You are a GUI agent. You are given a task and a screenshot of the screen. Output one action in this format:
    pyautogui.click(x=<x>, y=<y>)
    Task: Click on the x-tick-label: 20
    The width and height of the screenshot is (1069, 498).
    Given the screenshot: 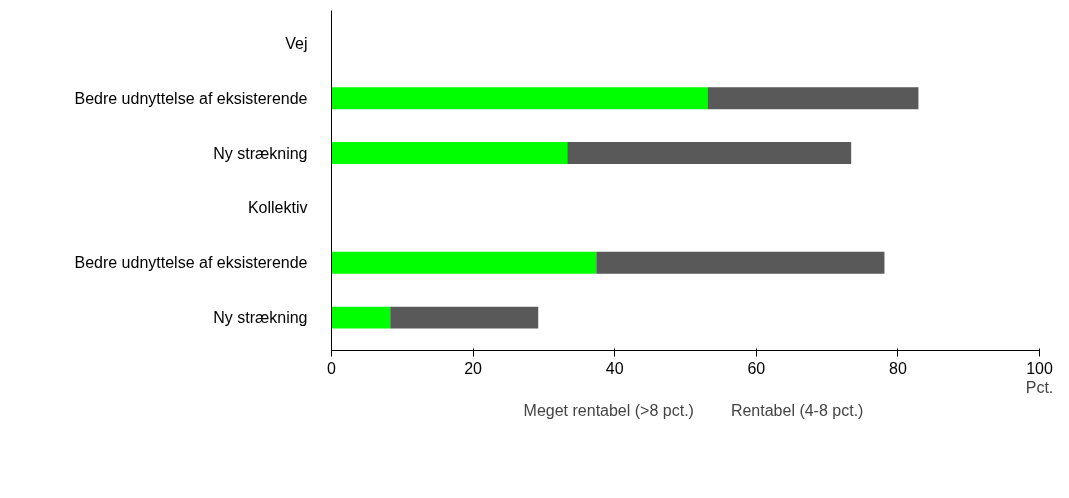 What is the action you would take?
    pyautogui.click(x=473, y=368)
    